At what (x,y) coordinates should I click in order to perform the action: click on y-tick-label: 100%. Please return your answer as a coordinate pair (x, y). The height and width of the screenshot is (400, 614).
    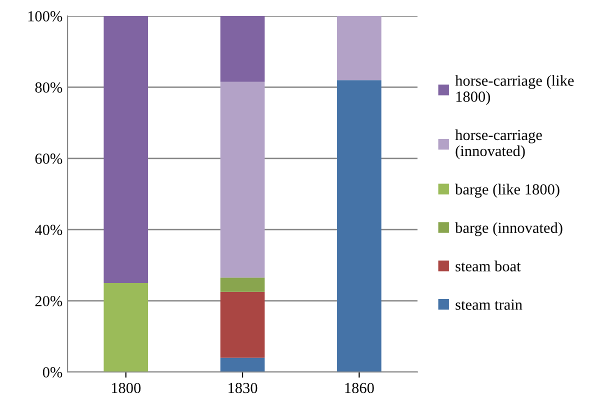
    Looking at the image, I should click on (45, 16).